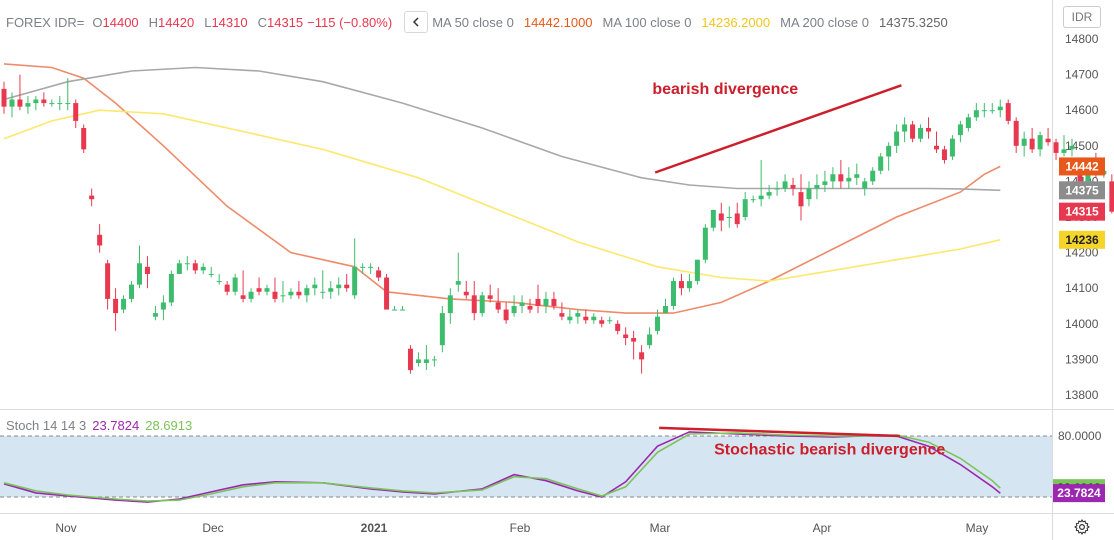  What do you see at coordinates (520, 528) in the screenshot?
I see `time-axis-label: Feb` at bounding box center [520, 528].